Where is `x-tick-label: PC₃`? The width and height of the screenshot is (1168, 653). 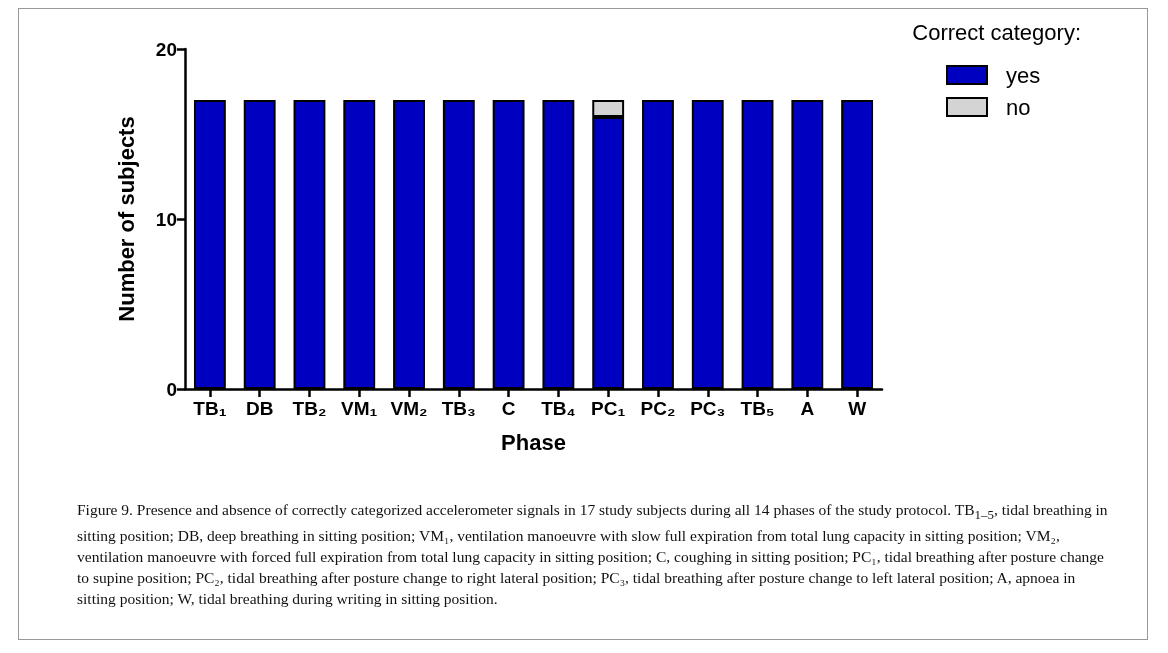 x-tick-label: PC₃ is located at coordinates (708, 408).